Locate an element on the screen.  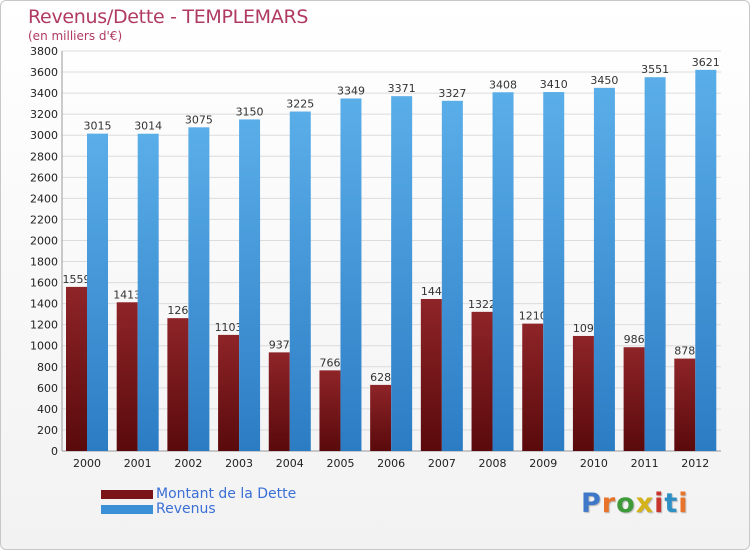
data-label-revenus: 3371 is located at coordinates (402, 88).